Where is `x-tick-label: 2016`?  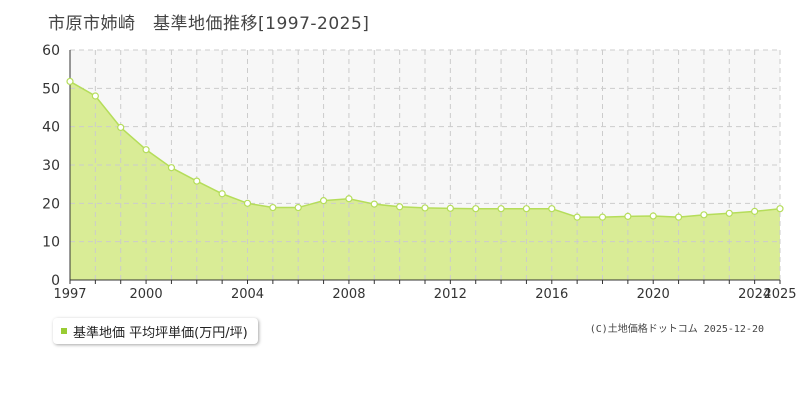
x-tick-label: 2016 is located at coordinates (551, 294).